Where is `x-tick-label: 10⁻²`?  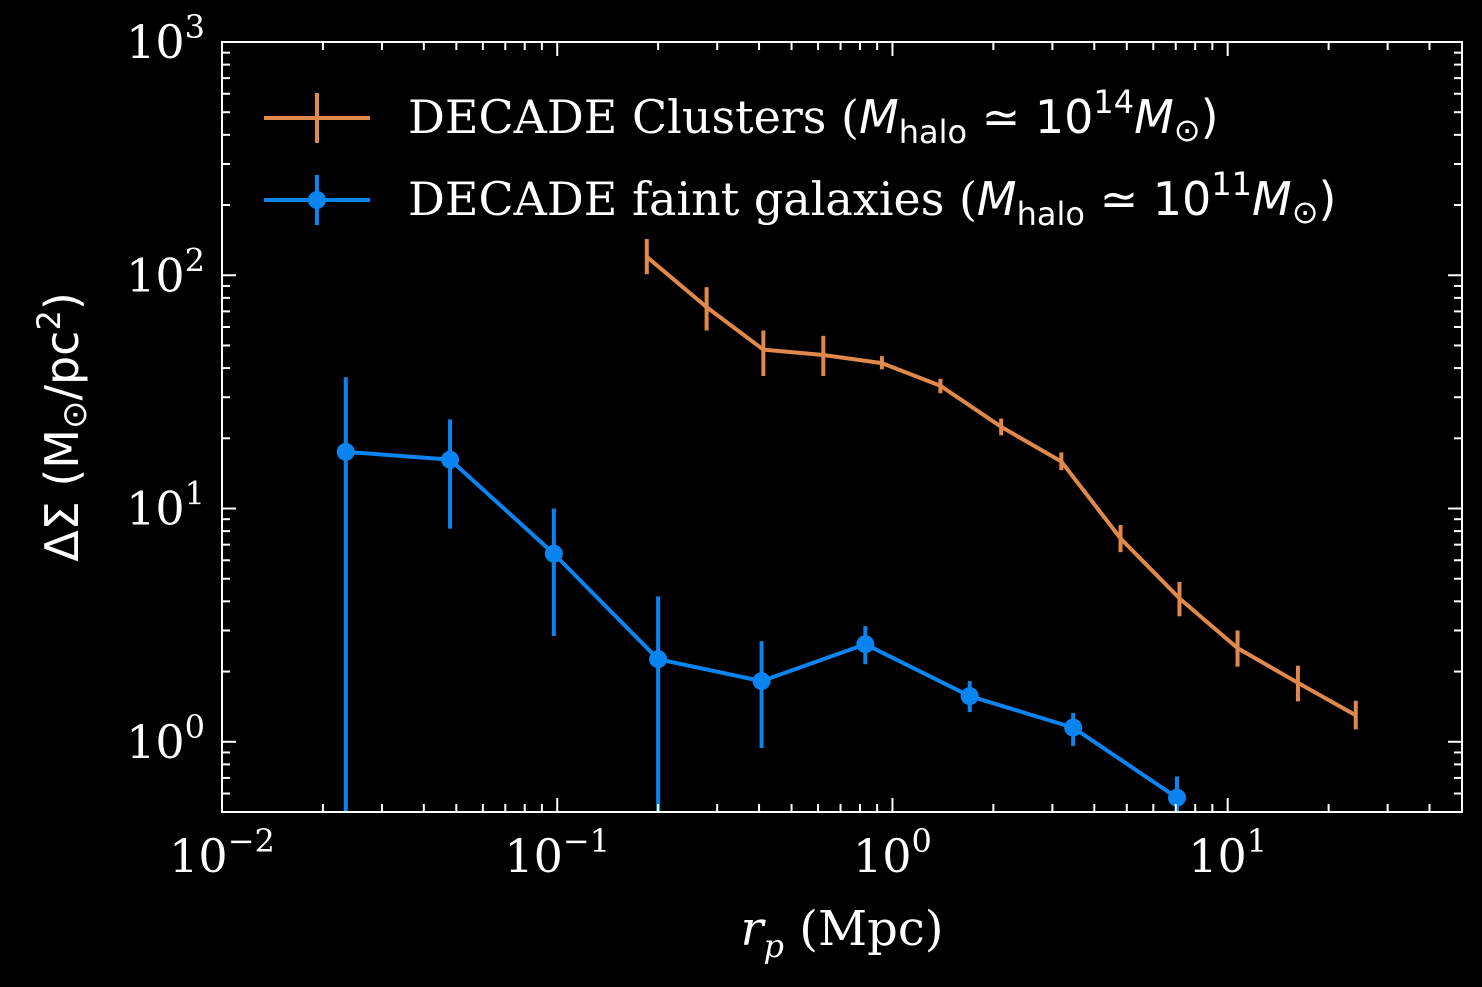 x-tick-label: 10⁻² is located at coordinates (222, 852).